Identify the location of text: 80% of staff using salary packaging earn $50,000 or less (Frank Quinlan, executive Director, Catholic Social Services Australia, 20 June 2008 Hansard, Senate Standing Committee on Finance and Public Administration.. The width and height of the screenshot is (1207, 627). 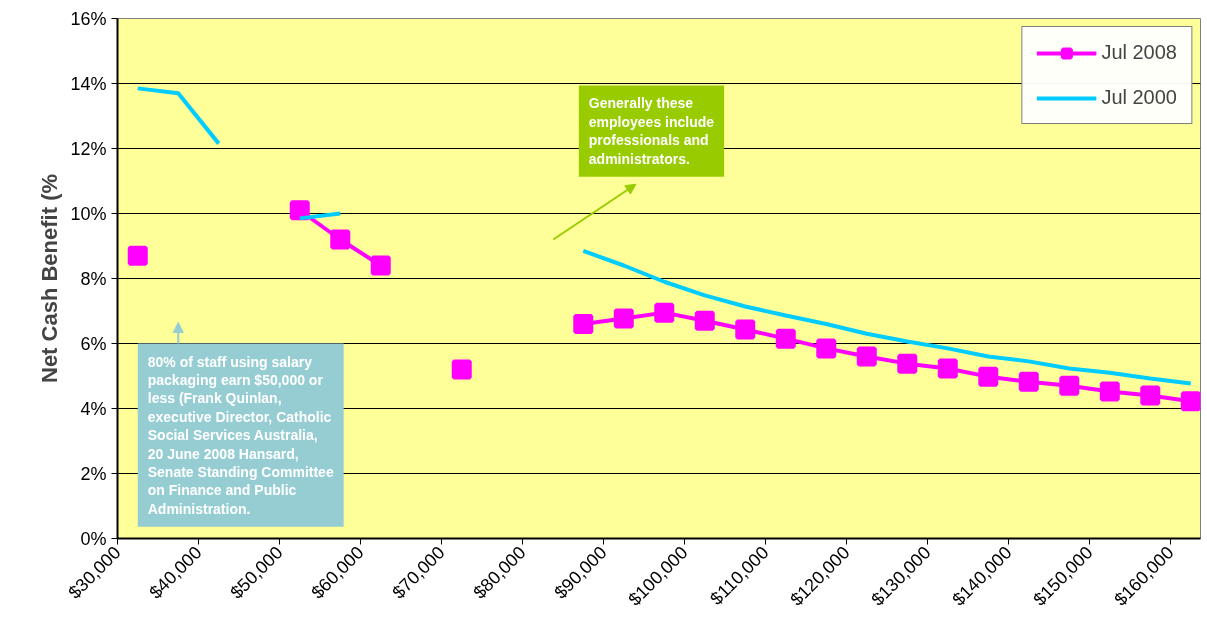
(240, 435).